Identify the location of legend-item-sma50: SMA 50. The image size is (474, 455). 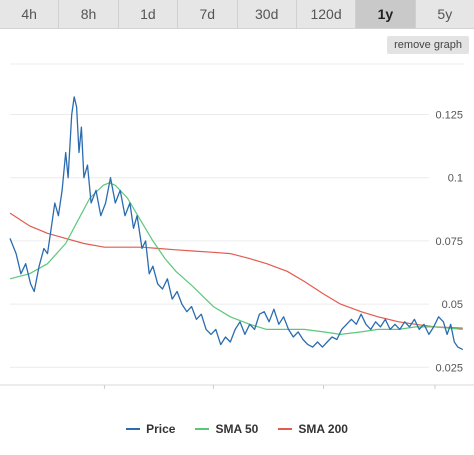
(226, 429).